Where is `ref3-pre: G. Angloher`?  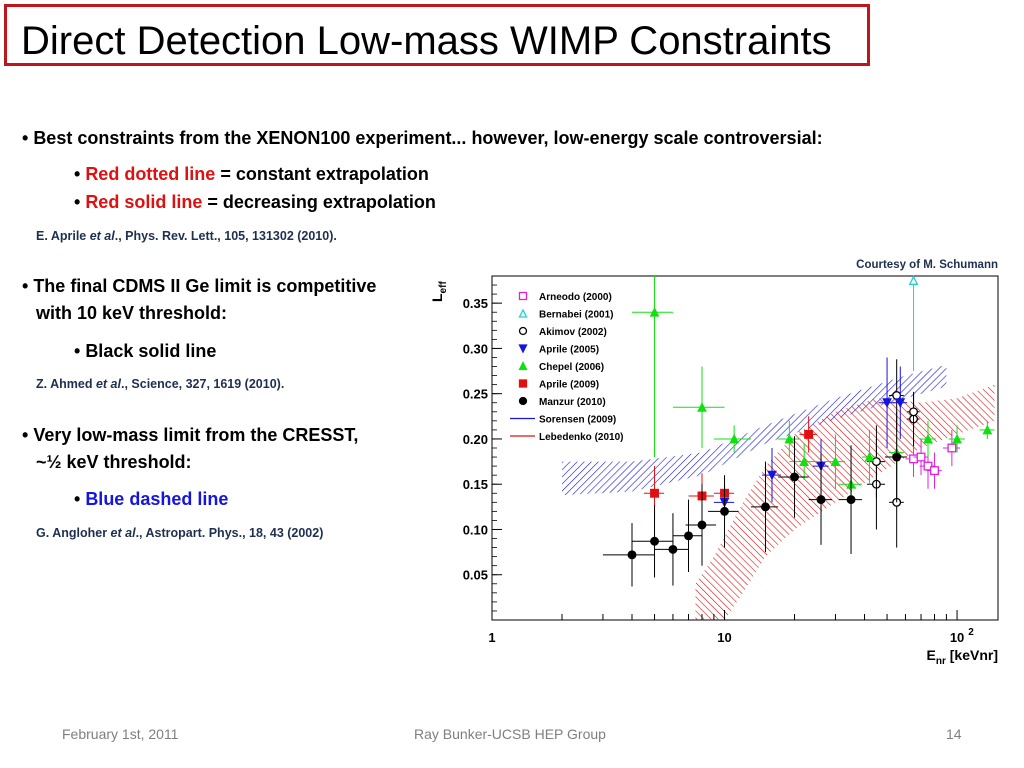
ref3-pre: G. Angloher is located at coordinates (73, 533).